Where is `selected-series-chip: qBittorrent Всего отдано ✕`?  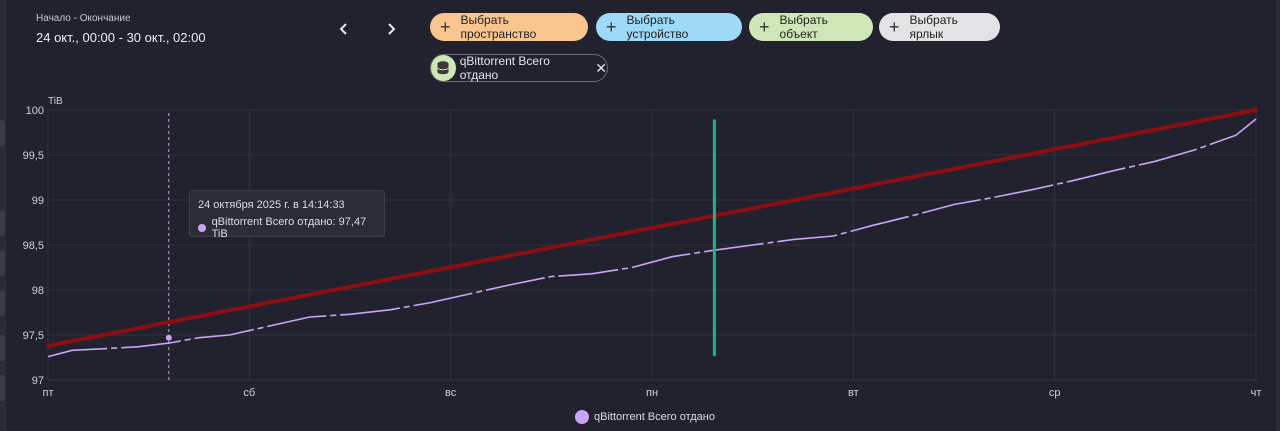 selected-series-chip: qBittorrent Всего отдано ✕ is located at coordinates (519, 68).